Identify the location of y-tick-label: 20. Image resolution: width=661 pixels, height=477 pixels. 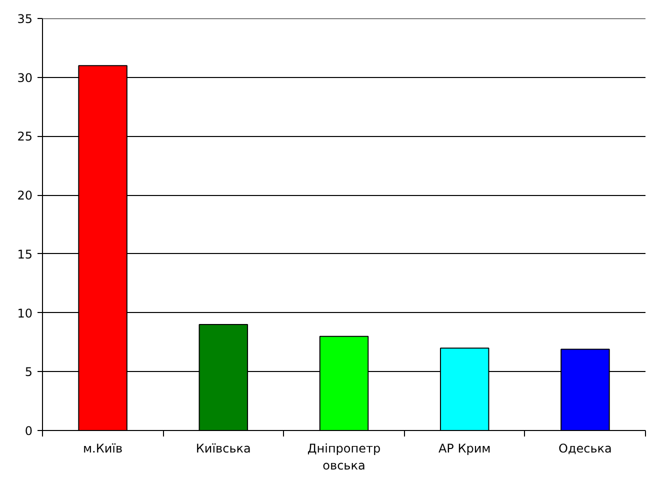
(25, 195).